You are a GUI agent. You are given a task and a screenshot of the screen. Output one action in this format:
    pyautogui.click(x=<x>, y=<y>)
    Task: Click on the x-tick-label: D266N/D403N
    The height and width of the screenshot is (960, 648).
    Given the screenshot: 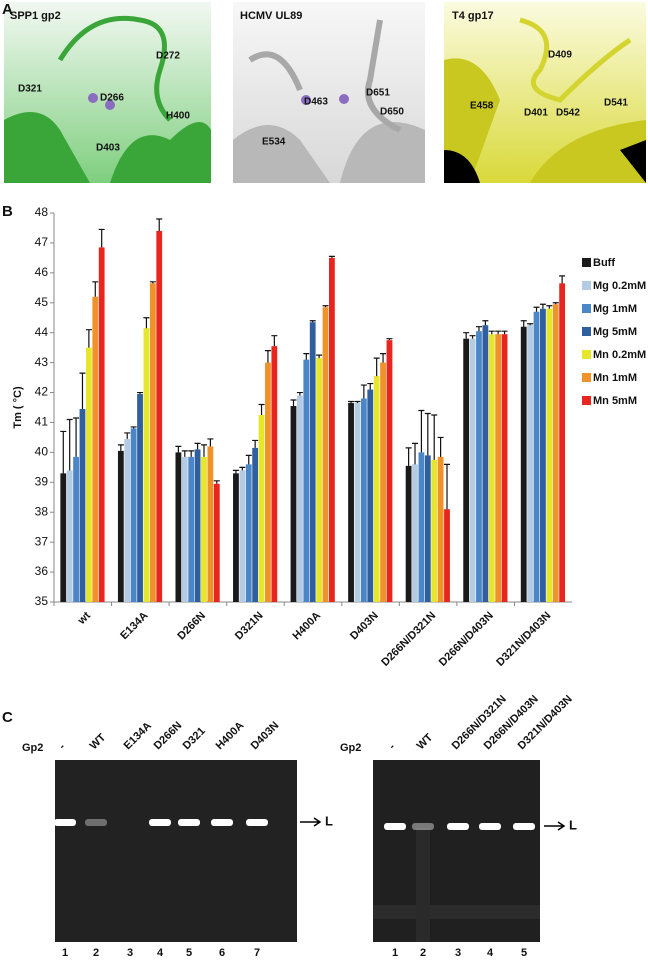 What is the action you would take?
    pyautogui.click(x=466, y=639)
    